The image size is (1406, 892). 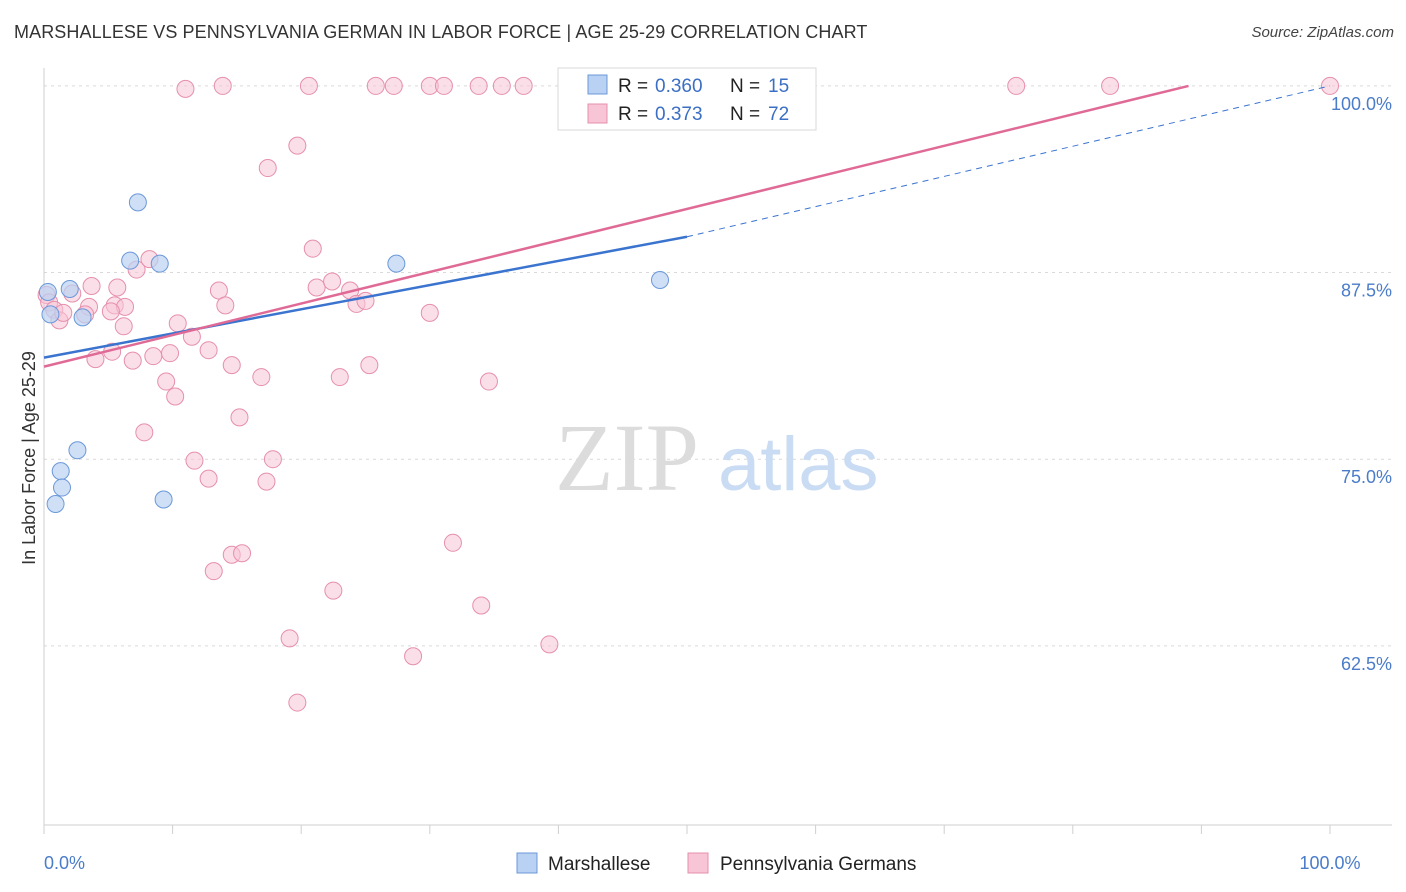 What do you see at coordinates (745, 114) in the screenshot?
I see `legend-n-label-2: N =` at bounding box center [745, 114].